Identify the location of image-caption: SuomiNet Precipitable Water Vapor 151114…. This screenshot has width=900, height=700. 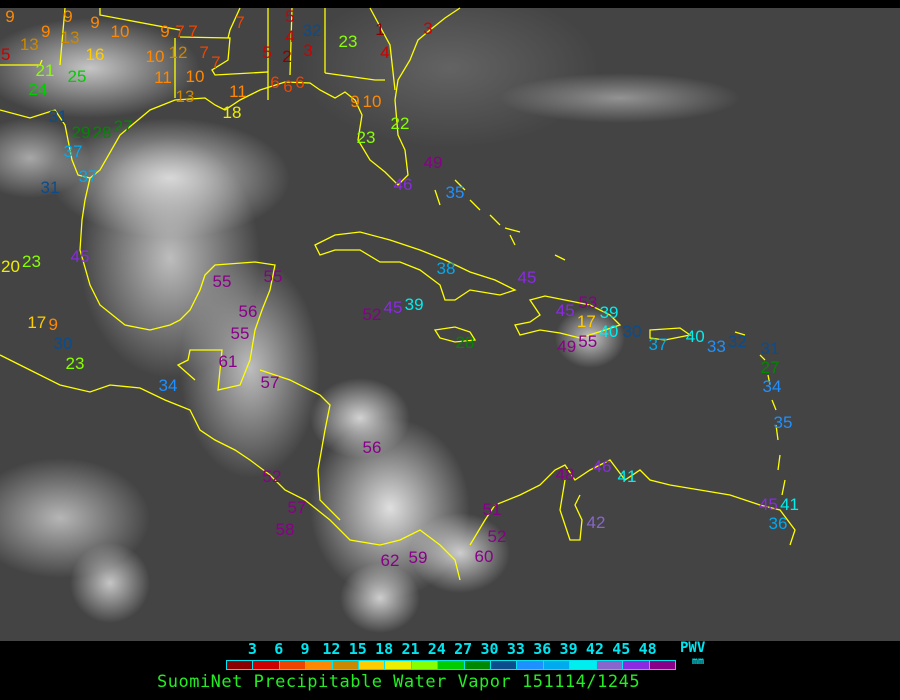
(399, 682).